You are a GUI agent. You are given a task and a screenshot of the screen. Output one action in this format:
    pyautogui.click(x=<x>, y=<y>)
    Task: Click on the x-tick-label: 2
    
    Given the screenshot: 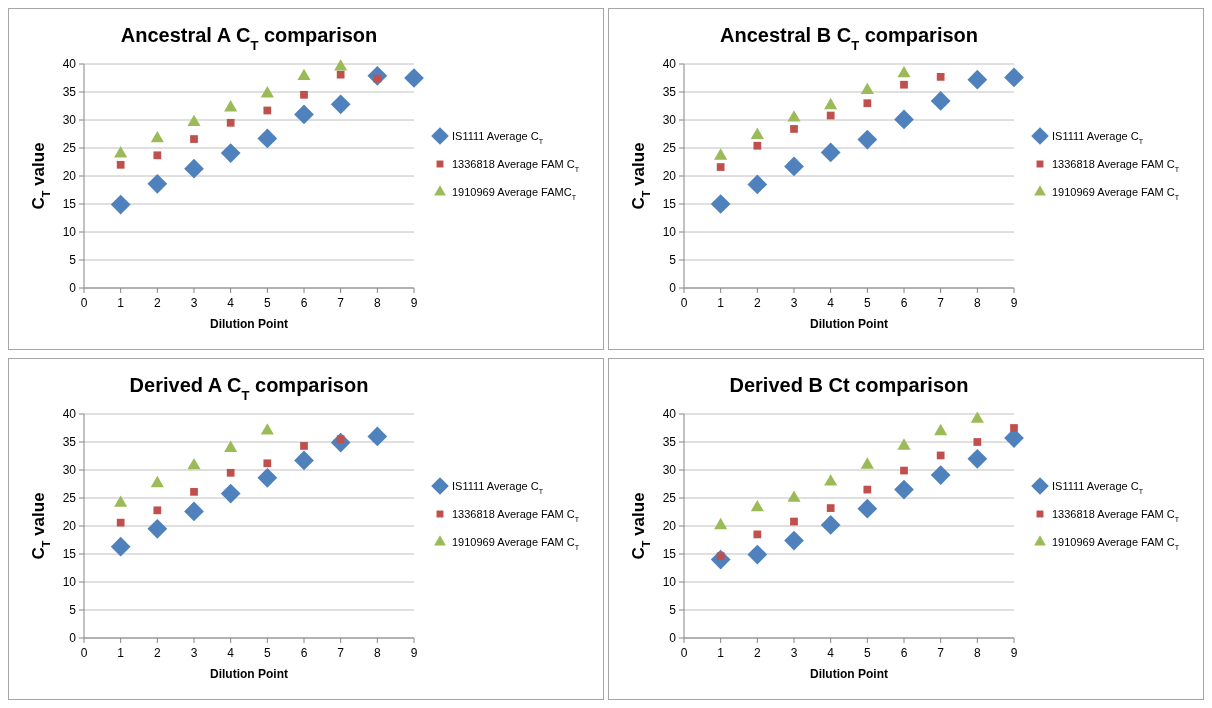 What is the action you would take?
    pyautogui.click(x=757, y=303)
    